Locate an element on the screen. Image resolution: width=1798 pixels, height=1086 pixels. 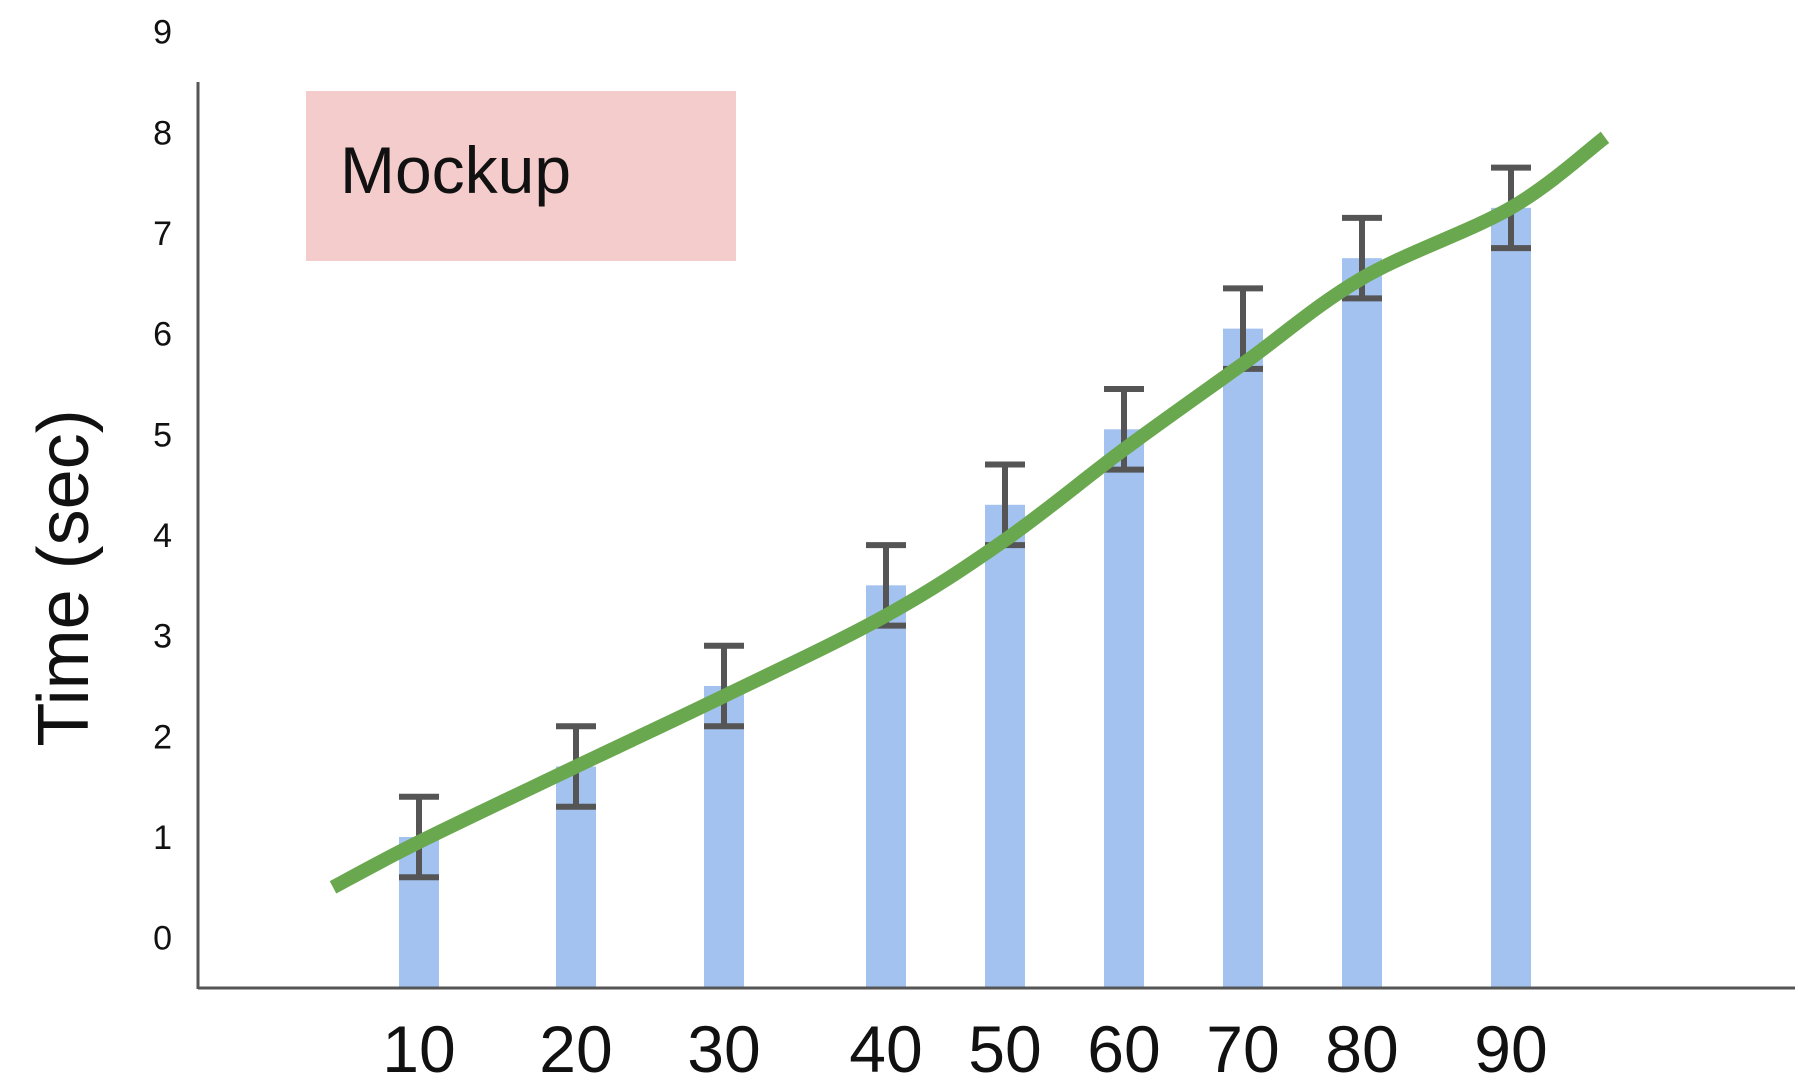
x-tick-label-30: 30 is located at coordinates (723, 1049).